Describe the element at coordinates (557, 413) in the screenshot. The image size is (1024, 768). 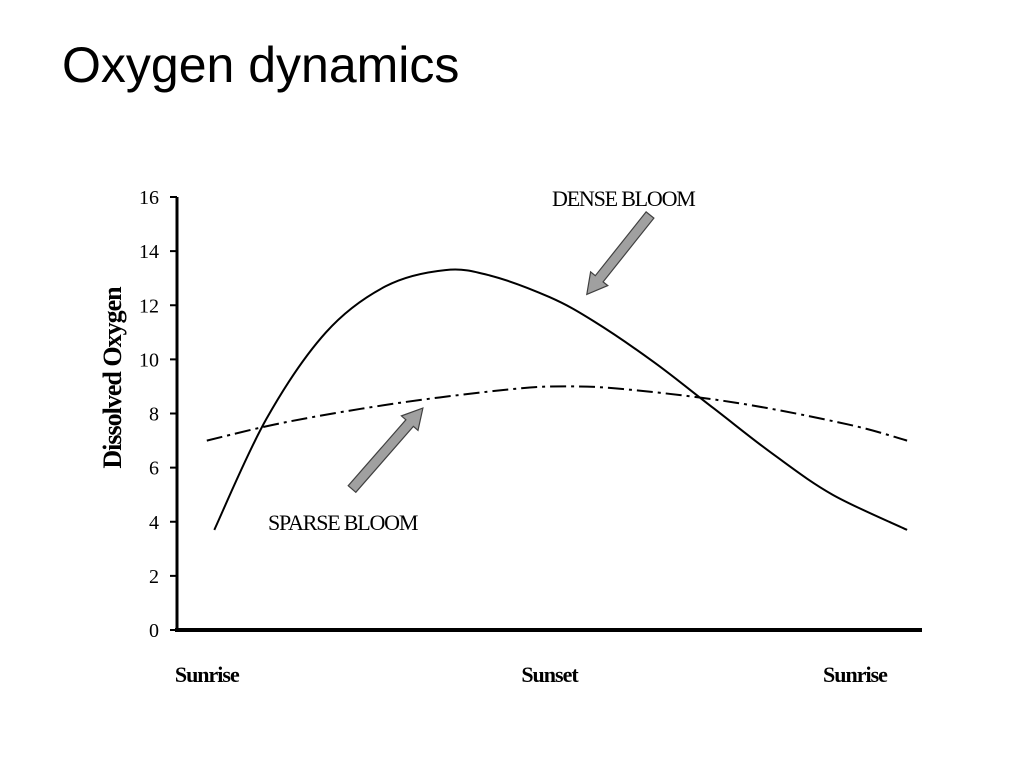
I see `sparse-bloom-line` at that location.